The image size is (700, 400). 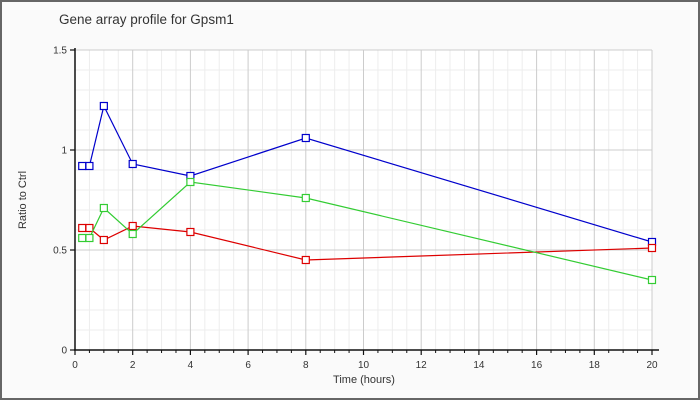 What do you see at coordinates (595, 365) in the screenshot?
I see `x-tick-label: 18` at bounding box center [595, 365].